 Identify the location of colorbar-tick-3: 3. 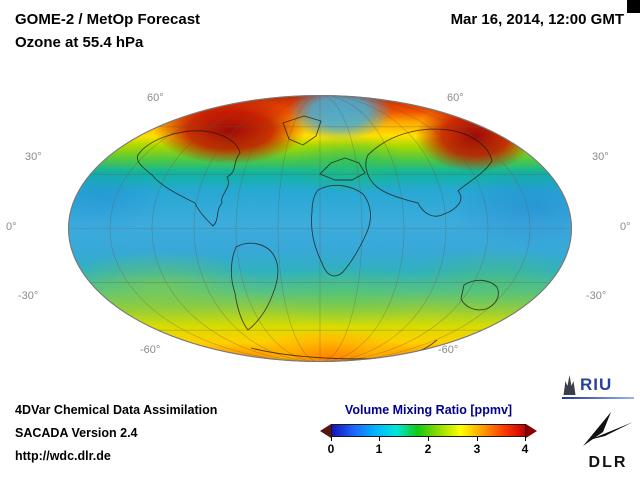
(477, 449).